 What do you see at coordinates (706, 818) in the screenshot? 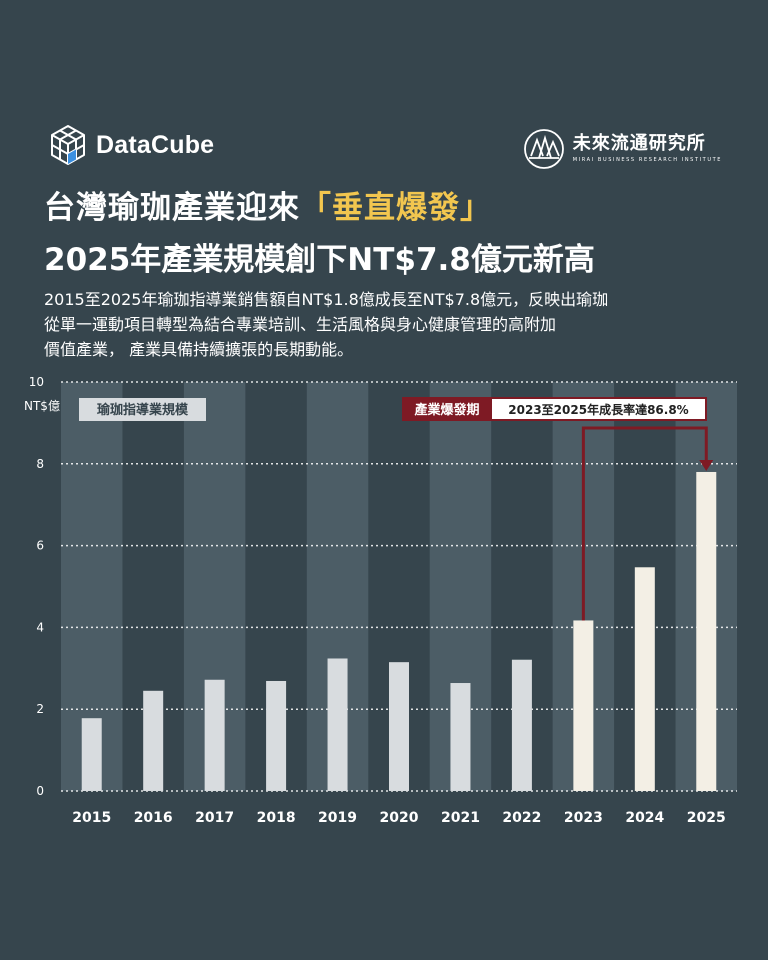
I see `x-tick-label: 2025` at bounding box center [706, 818].